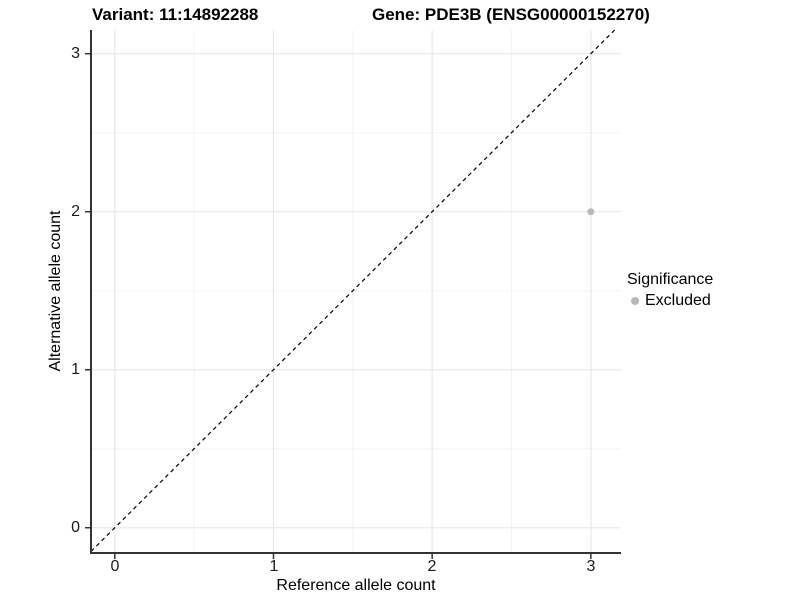  I want to click on x-tick-label-0: 0, so click(115, 566).